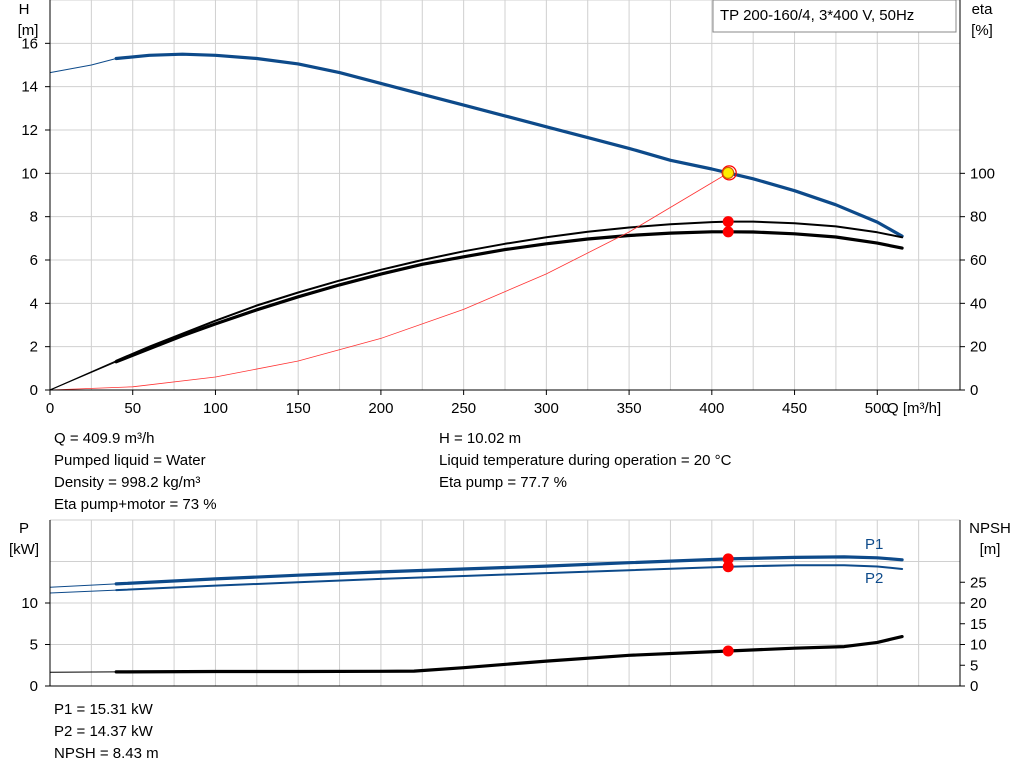  What do you see at coordinates (728, 172) in the screenshot?
I see `duty-point-head` at bounding box center [728, 172].